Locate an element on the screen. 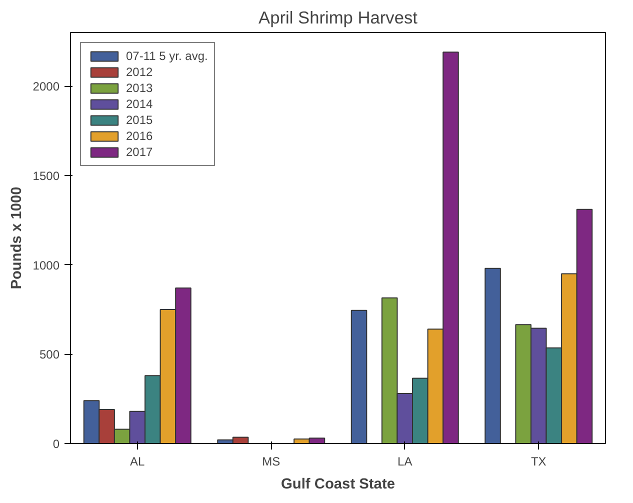  chart-title: April Shrimp Harvest is located at coordinates (338, 18).